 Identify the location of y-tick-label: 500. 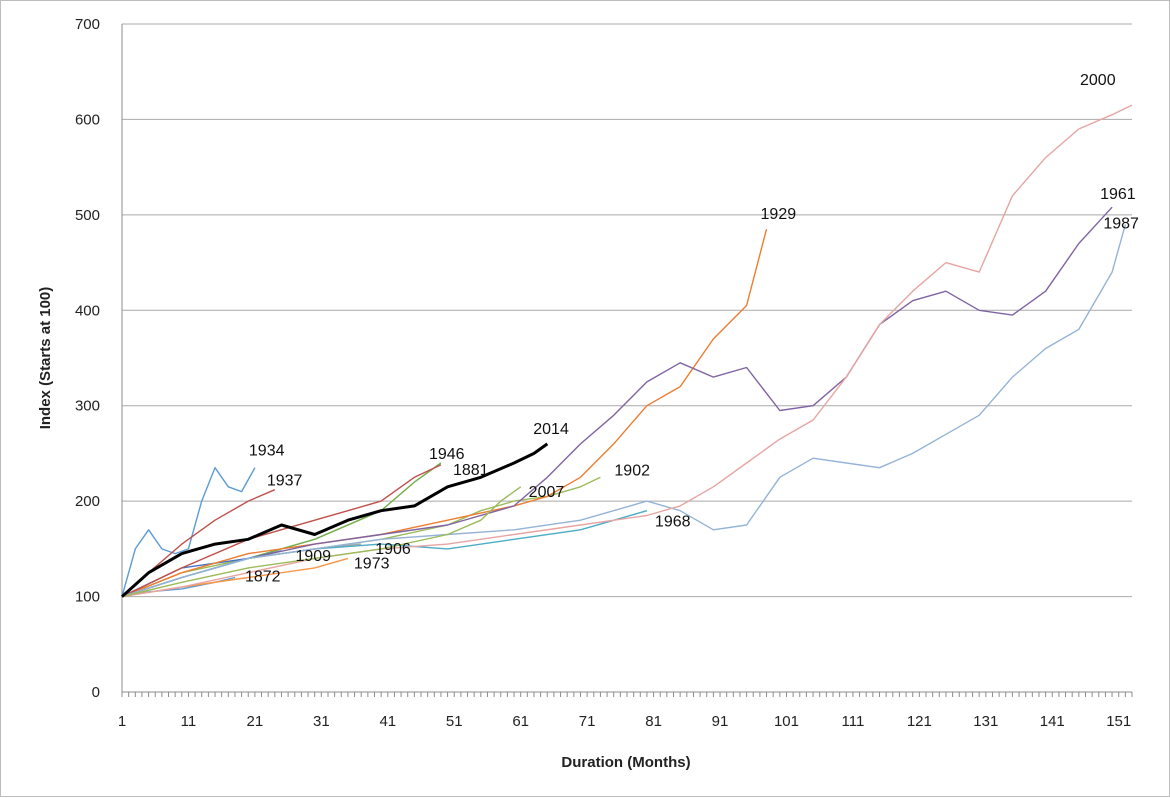
(87, 215).